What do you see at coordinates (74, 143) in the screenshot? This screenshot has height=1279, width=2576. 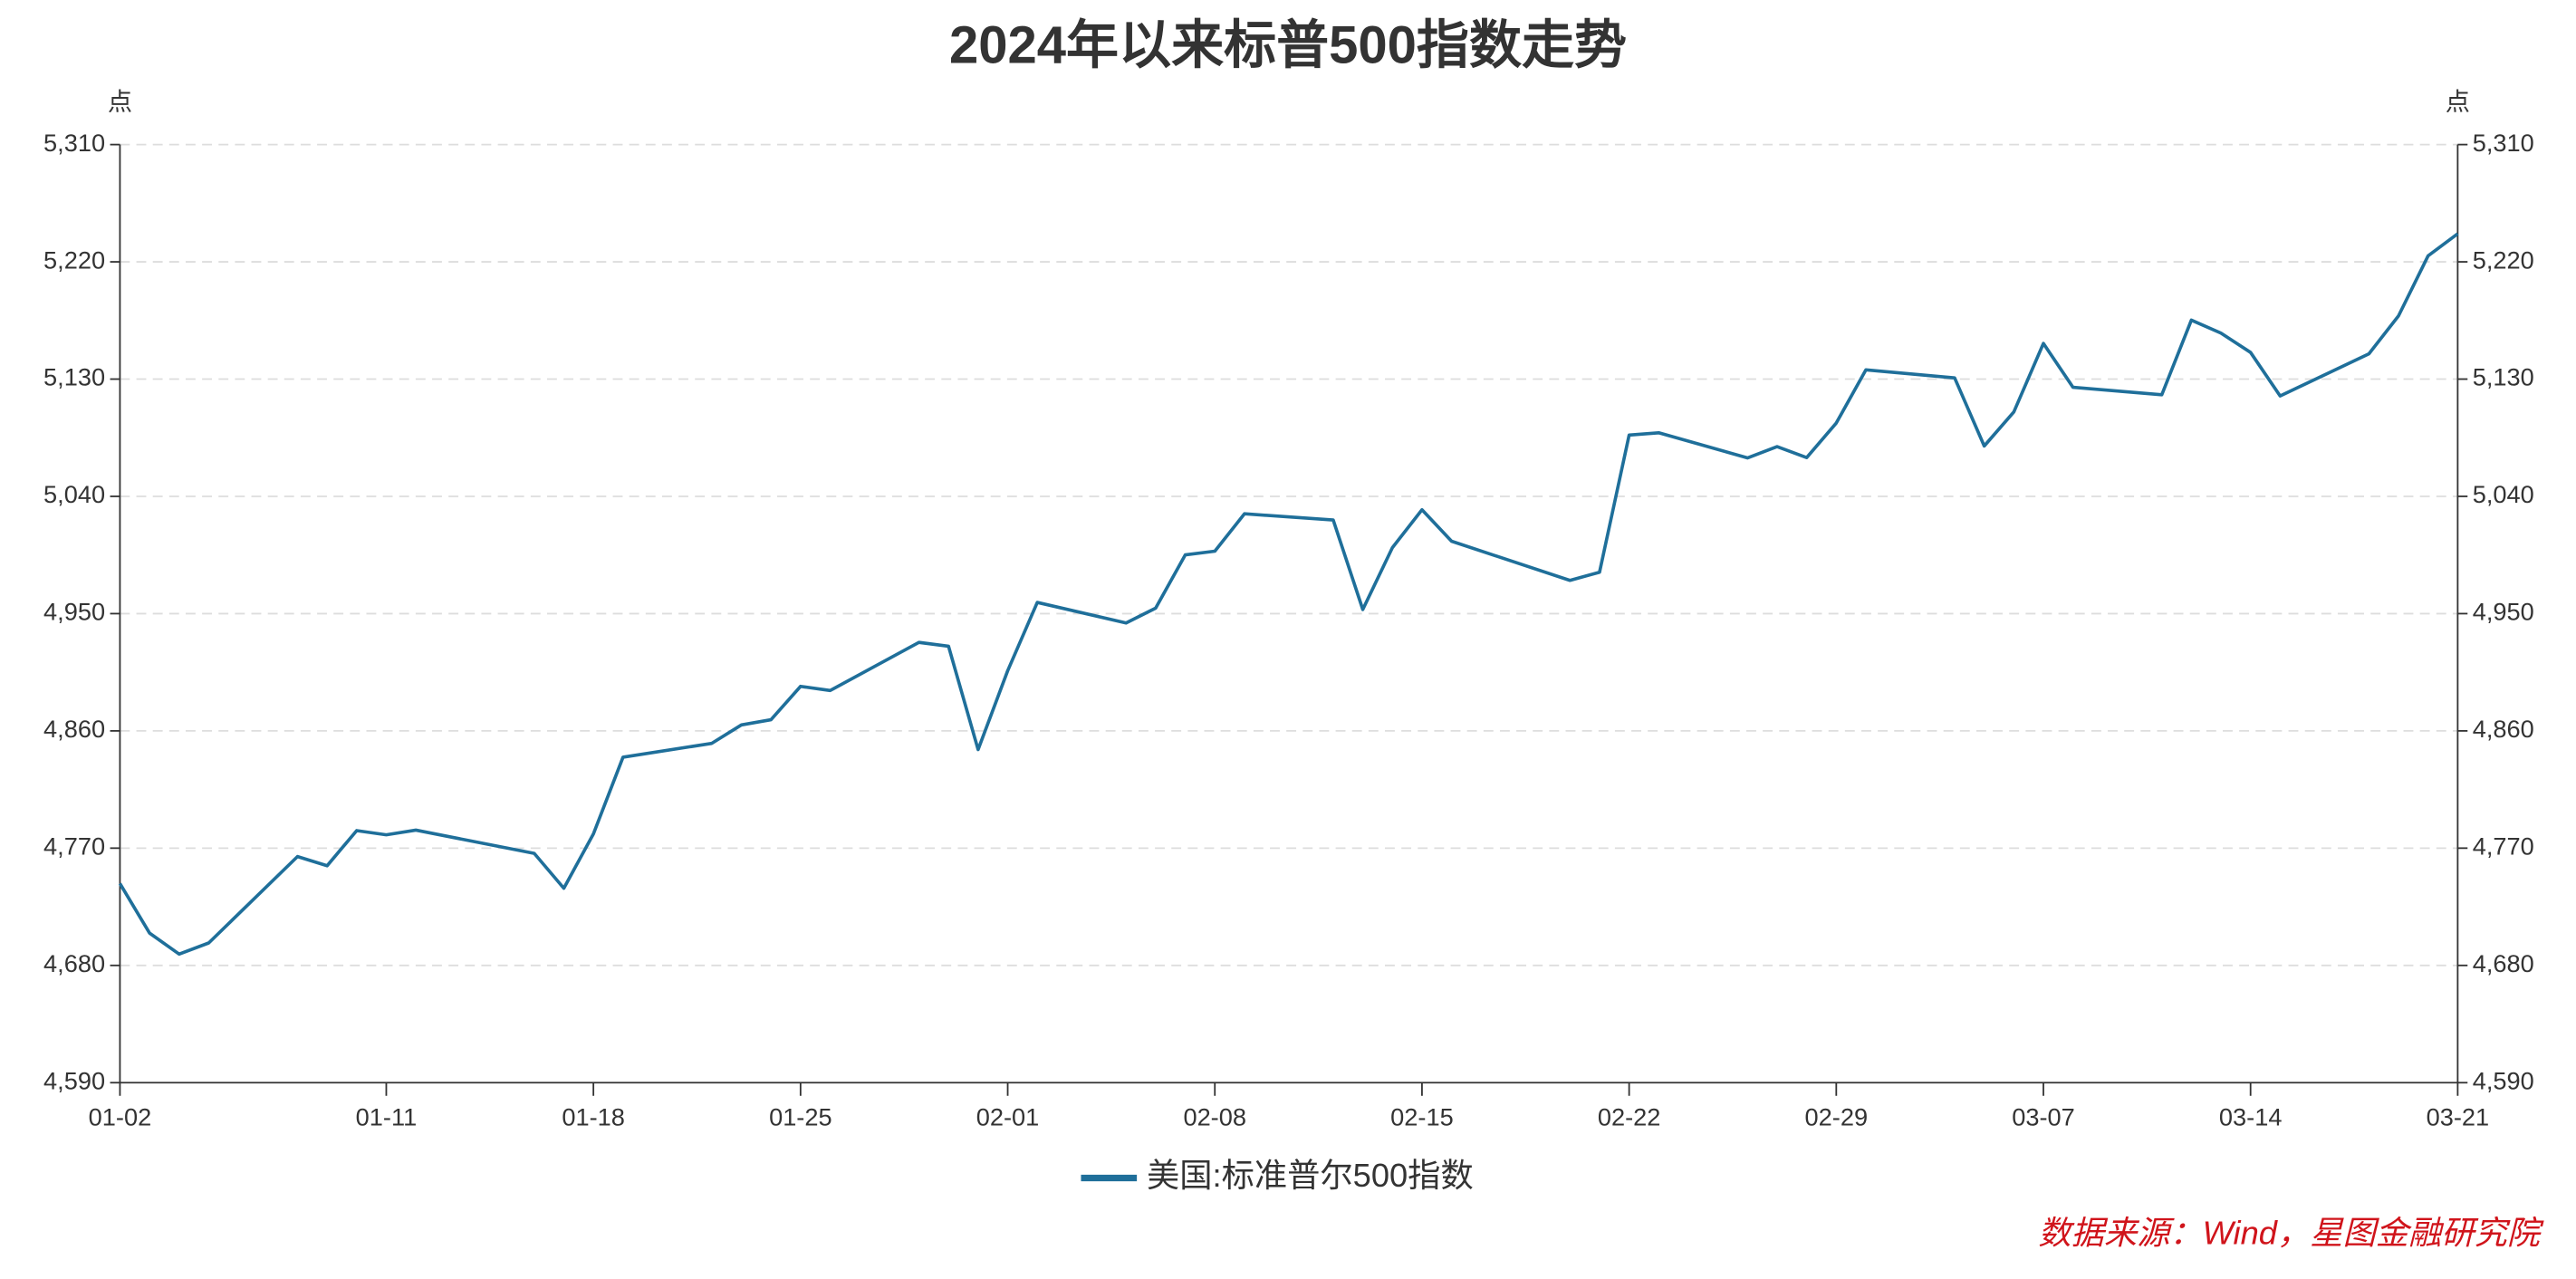 I see `y-tick-label: 5,310` at bounding box center [74, 143].